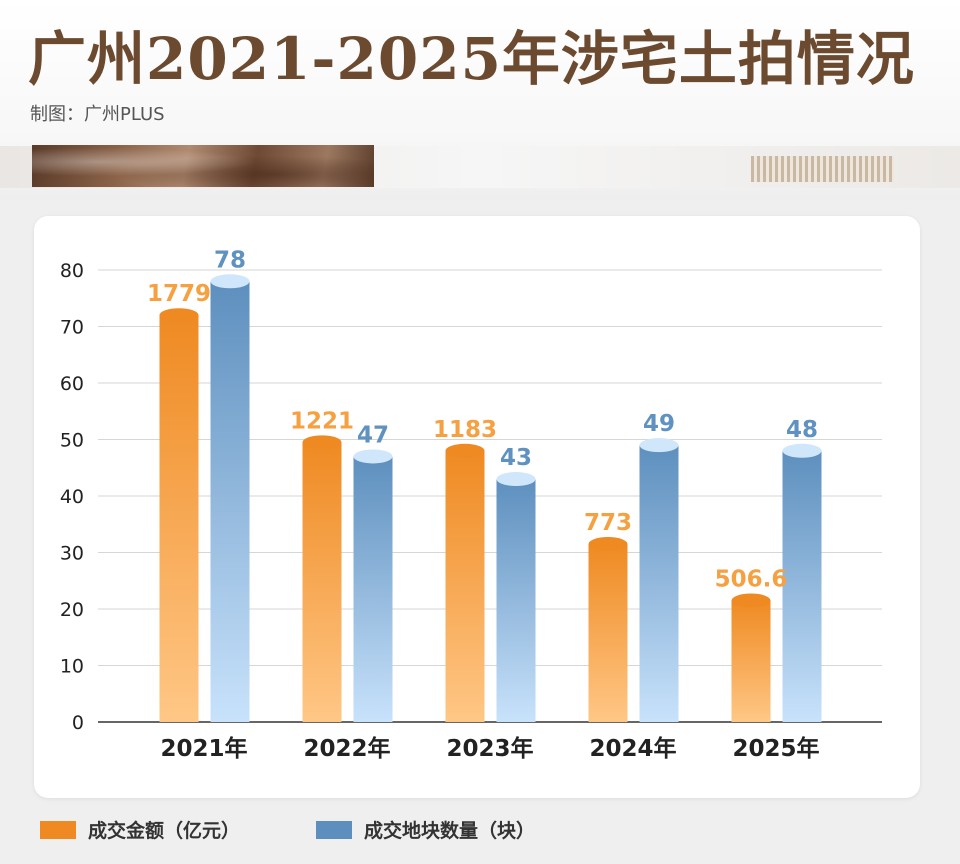 This screenshot has height=864, width=960. What do you see at coordinates (72, 667) in the screenshot?
I see `y-tick-label: 10` at bounding box center [72, 667].